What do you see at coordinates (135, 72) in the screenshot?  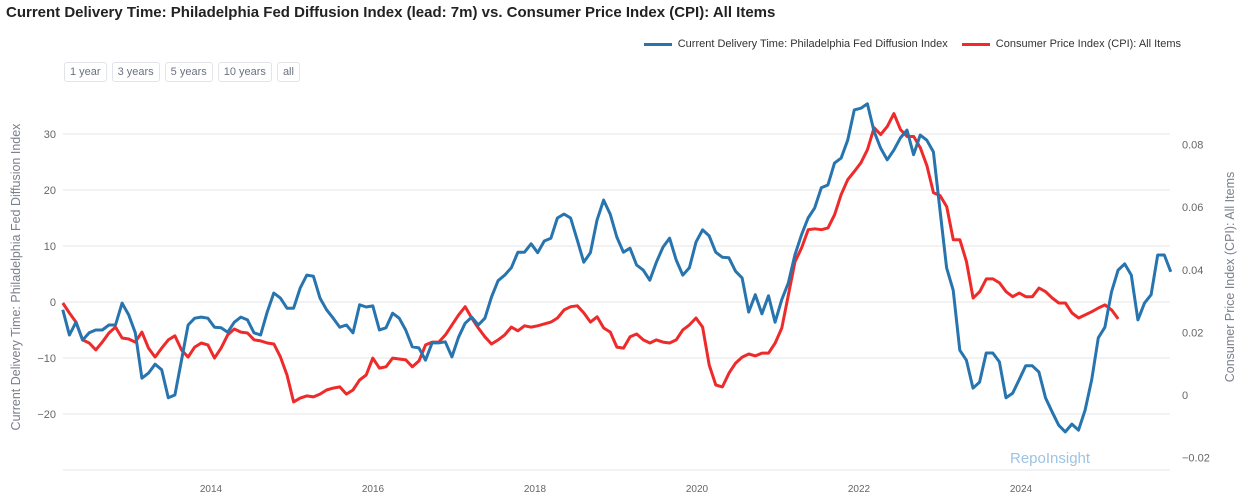 I see `range-3-years-button: 3 years` at bounding box center [135, 72].